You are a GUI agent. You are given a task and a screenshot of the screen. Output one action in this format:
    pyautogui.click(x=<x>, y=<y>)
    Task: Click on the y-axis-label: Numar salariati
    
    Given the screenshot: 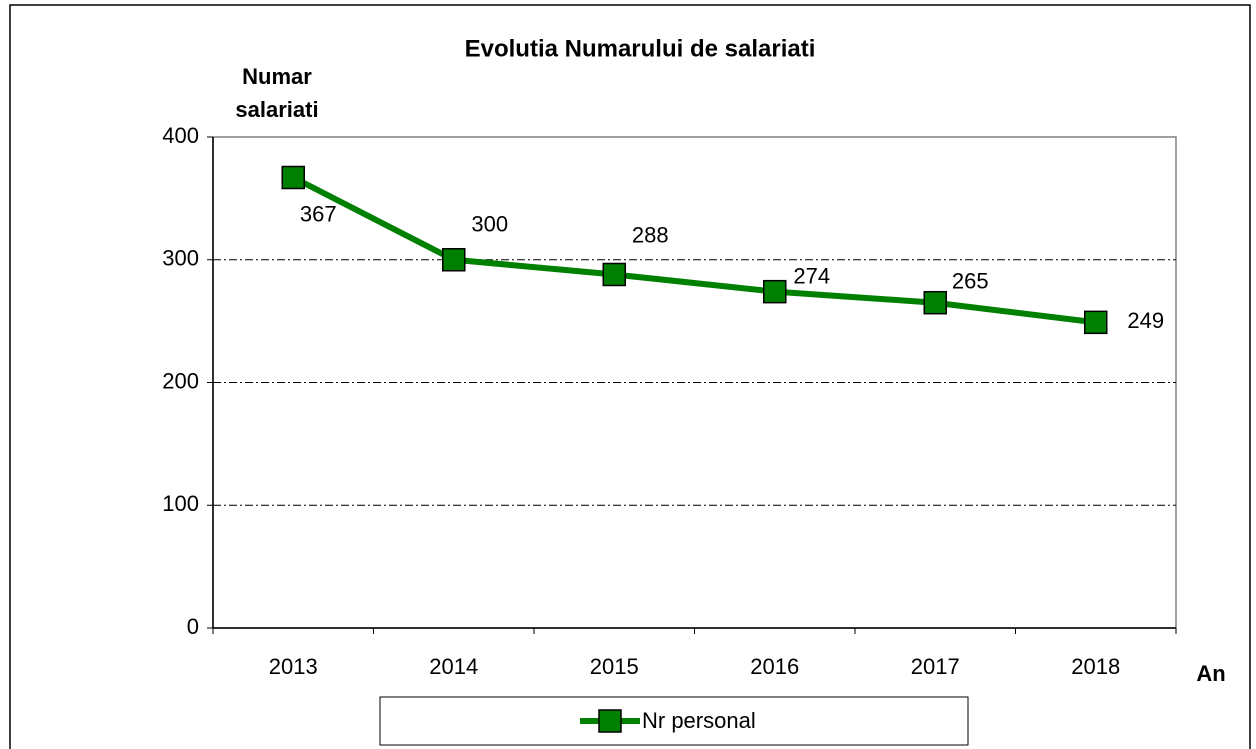 What is the action you would take?
    pyautogui.click(x=277, y=93)
    